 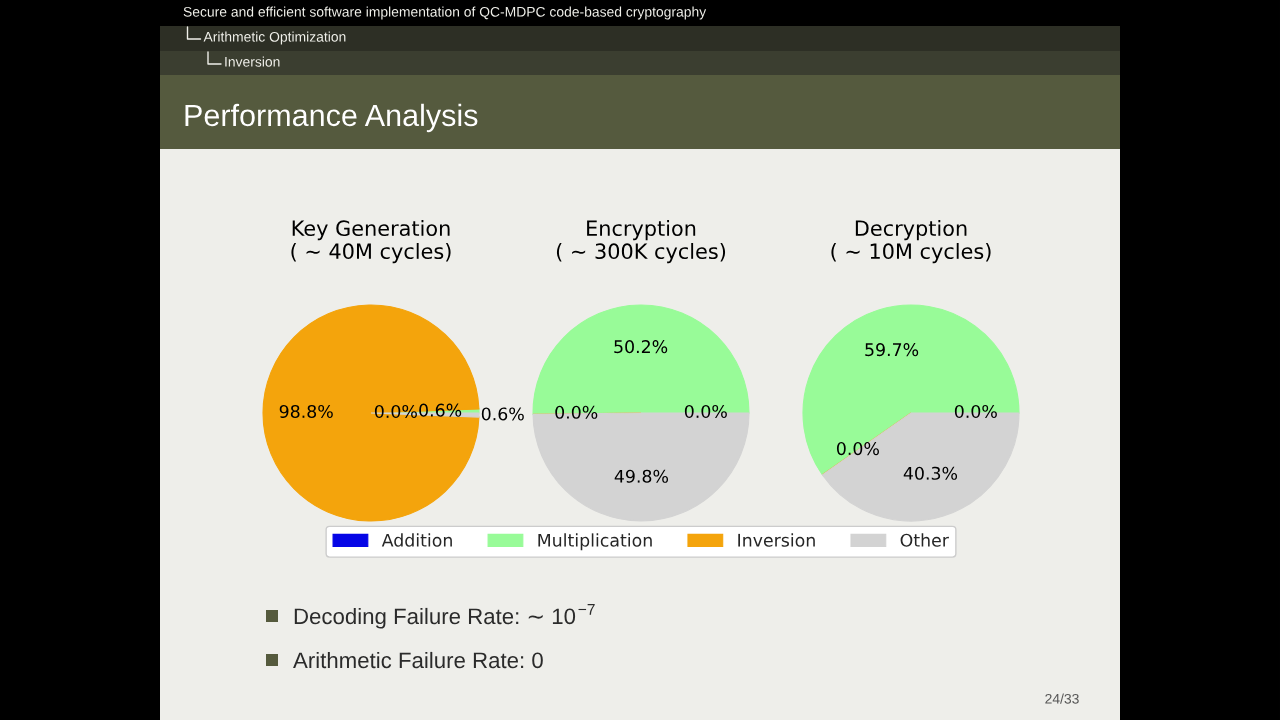 I want to click on chart-title: Encryption, so click(x=641, y=230).